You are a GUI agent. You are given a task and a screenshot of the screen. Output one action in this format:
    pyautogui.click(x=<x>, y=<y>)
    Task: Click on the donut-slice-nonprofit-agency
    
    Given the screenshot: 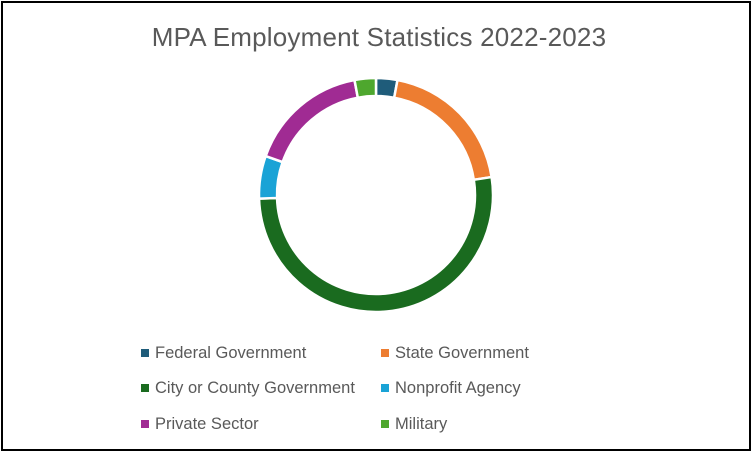 What is the action you would take?
    pyautogui.click(x=271, y=177)
    